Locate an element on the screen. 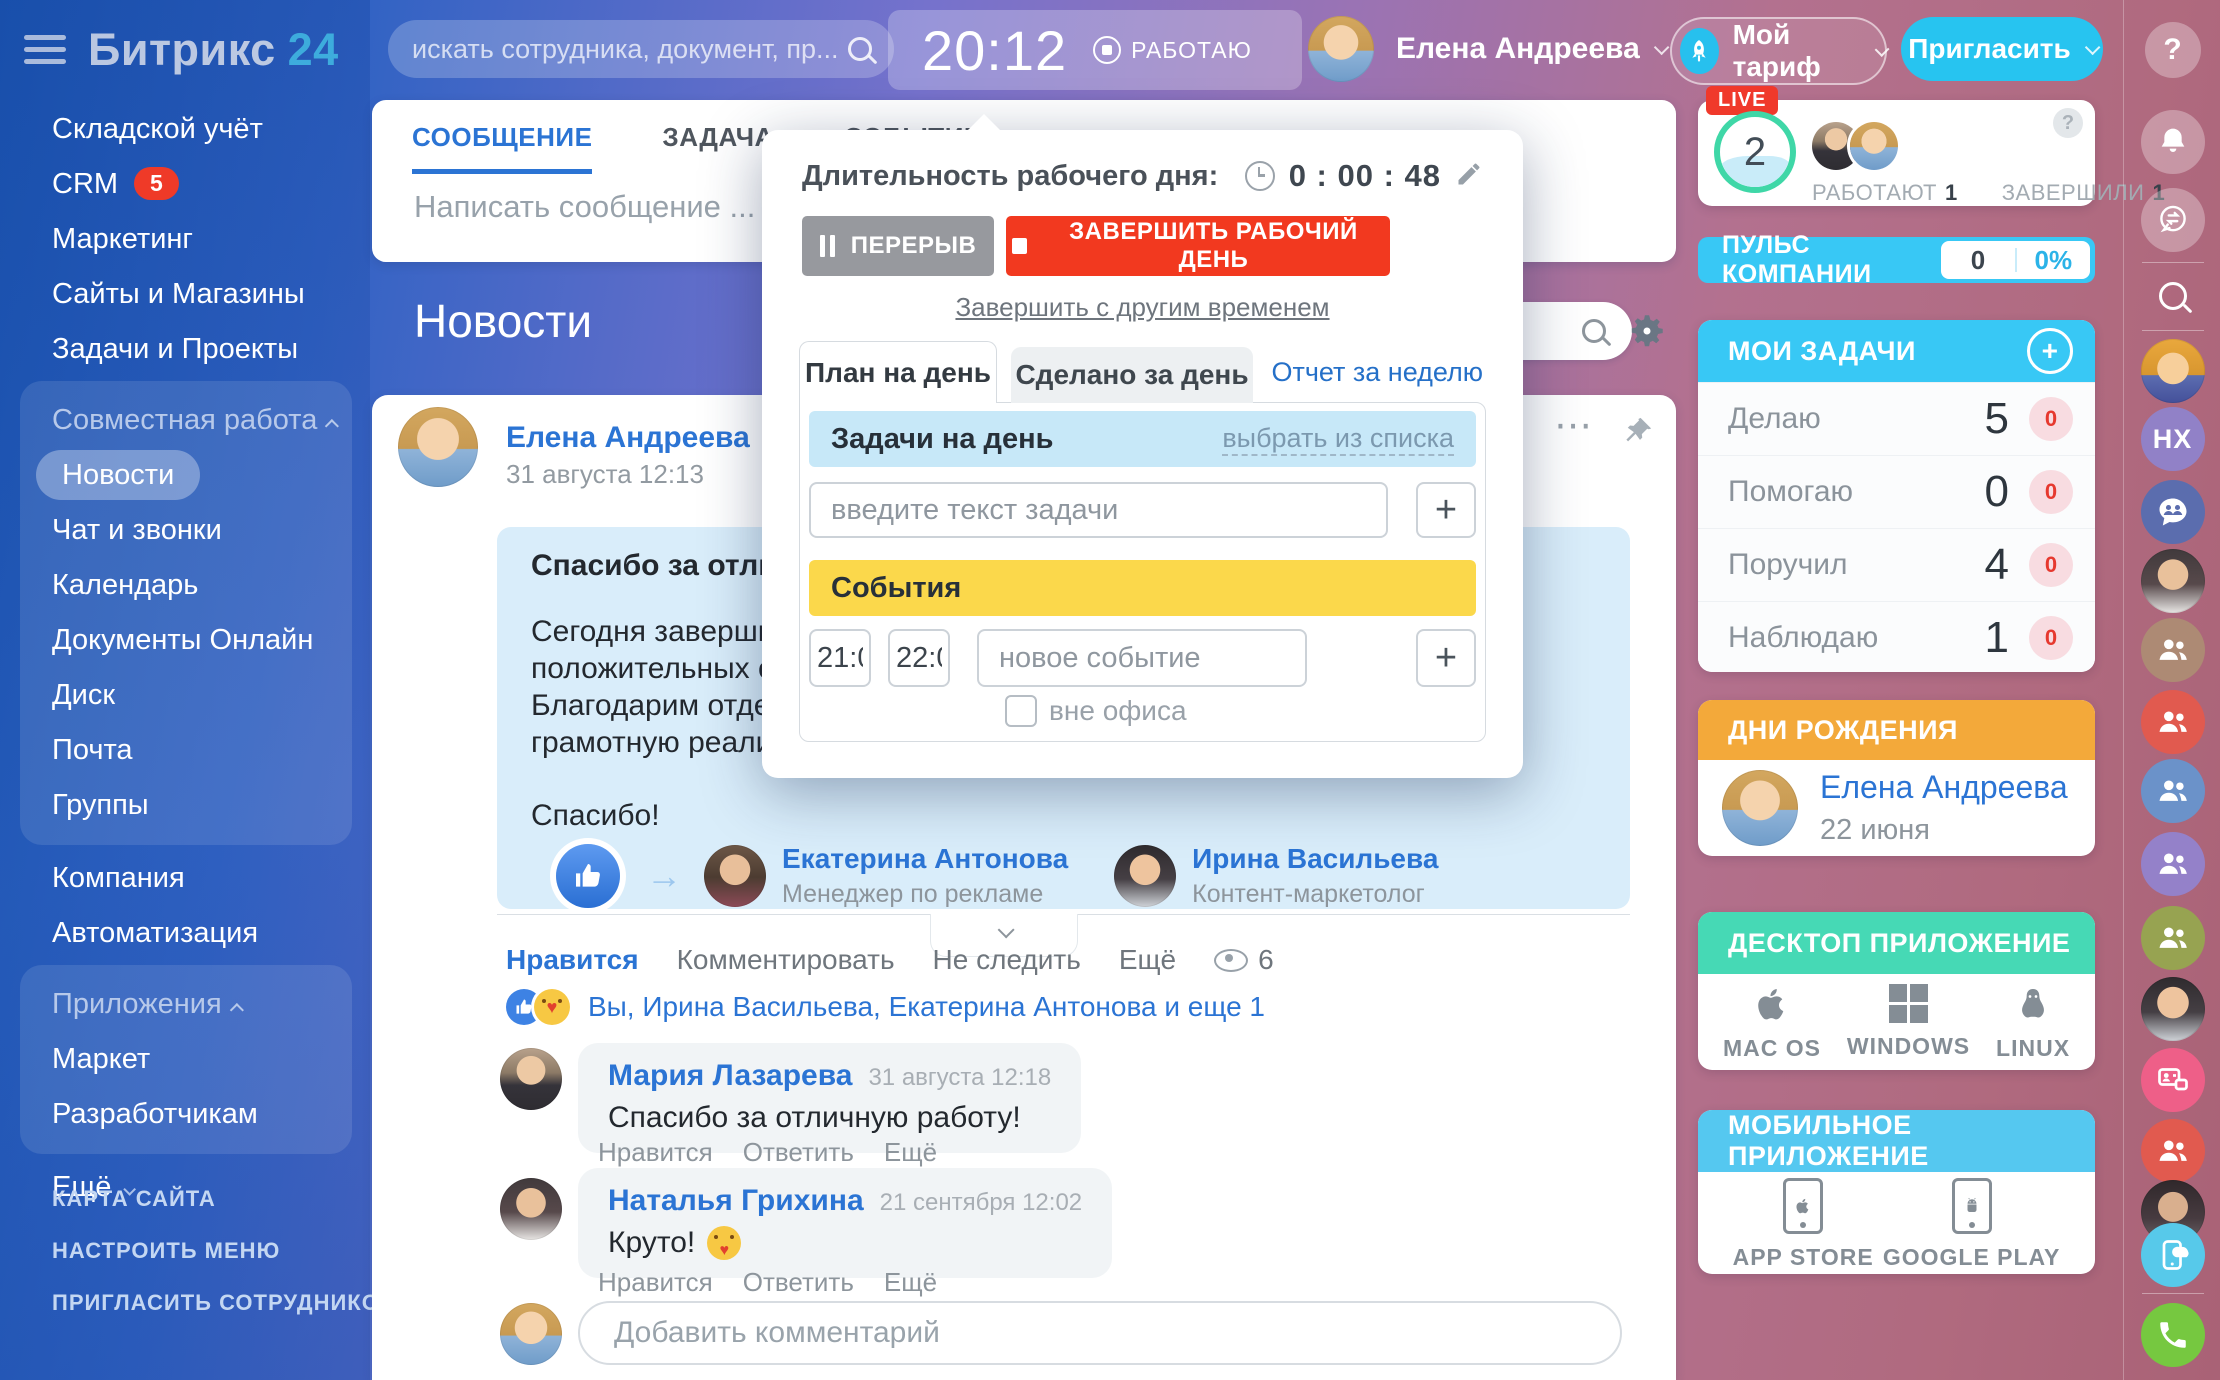 The height and width of the screenshot is (1380, 2220). call-button is located at coordinates (2172, 1335).